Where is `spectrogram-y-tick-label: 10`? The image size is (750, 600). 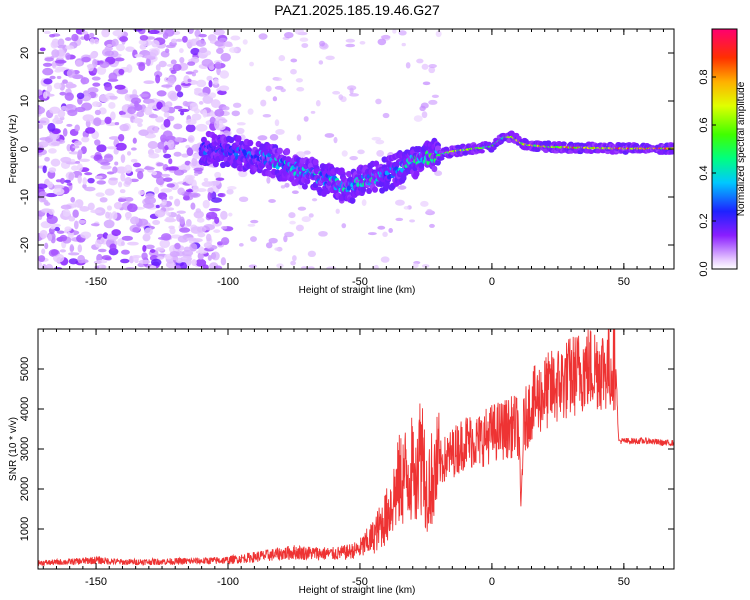 spectrogram-y-tick-label: 10 is located at coordinates (25, 101).